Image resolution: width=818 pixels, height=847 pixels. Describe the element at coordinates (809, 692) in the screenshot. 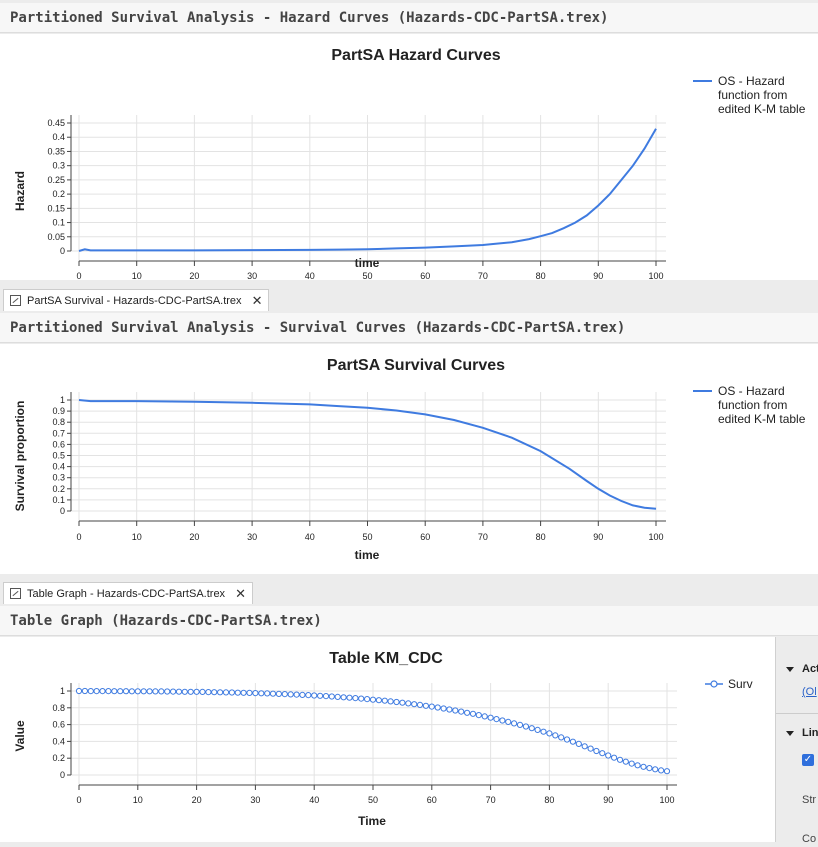

I see `options-link: (Ol` at that location.